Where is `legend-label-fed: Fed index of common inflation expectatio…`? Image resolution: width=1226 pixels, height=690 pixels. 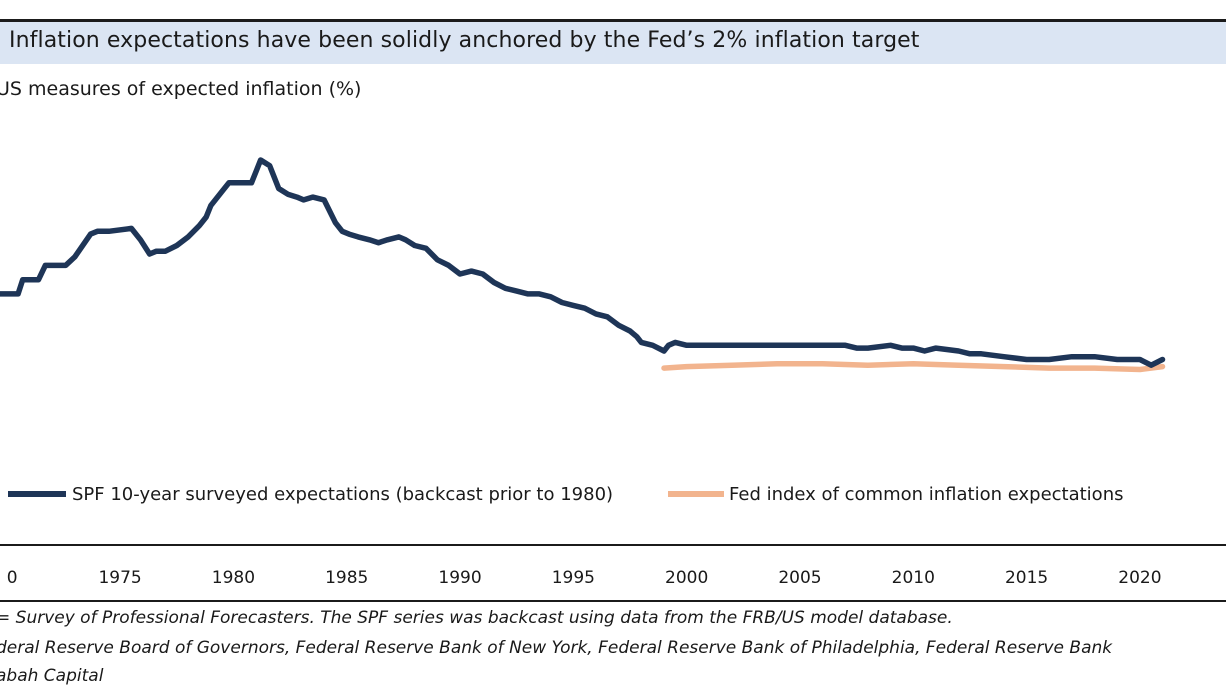 legend-label-fed: Fed index of common inflation expectatio… is located at coordinates (926, 494).